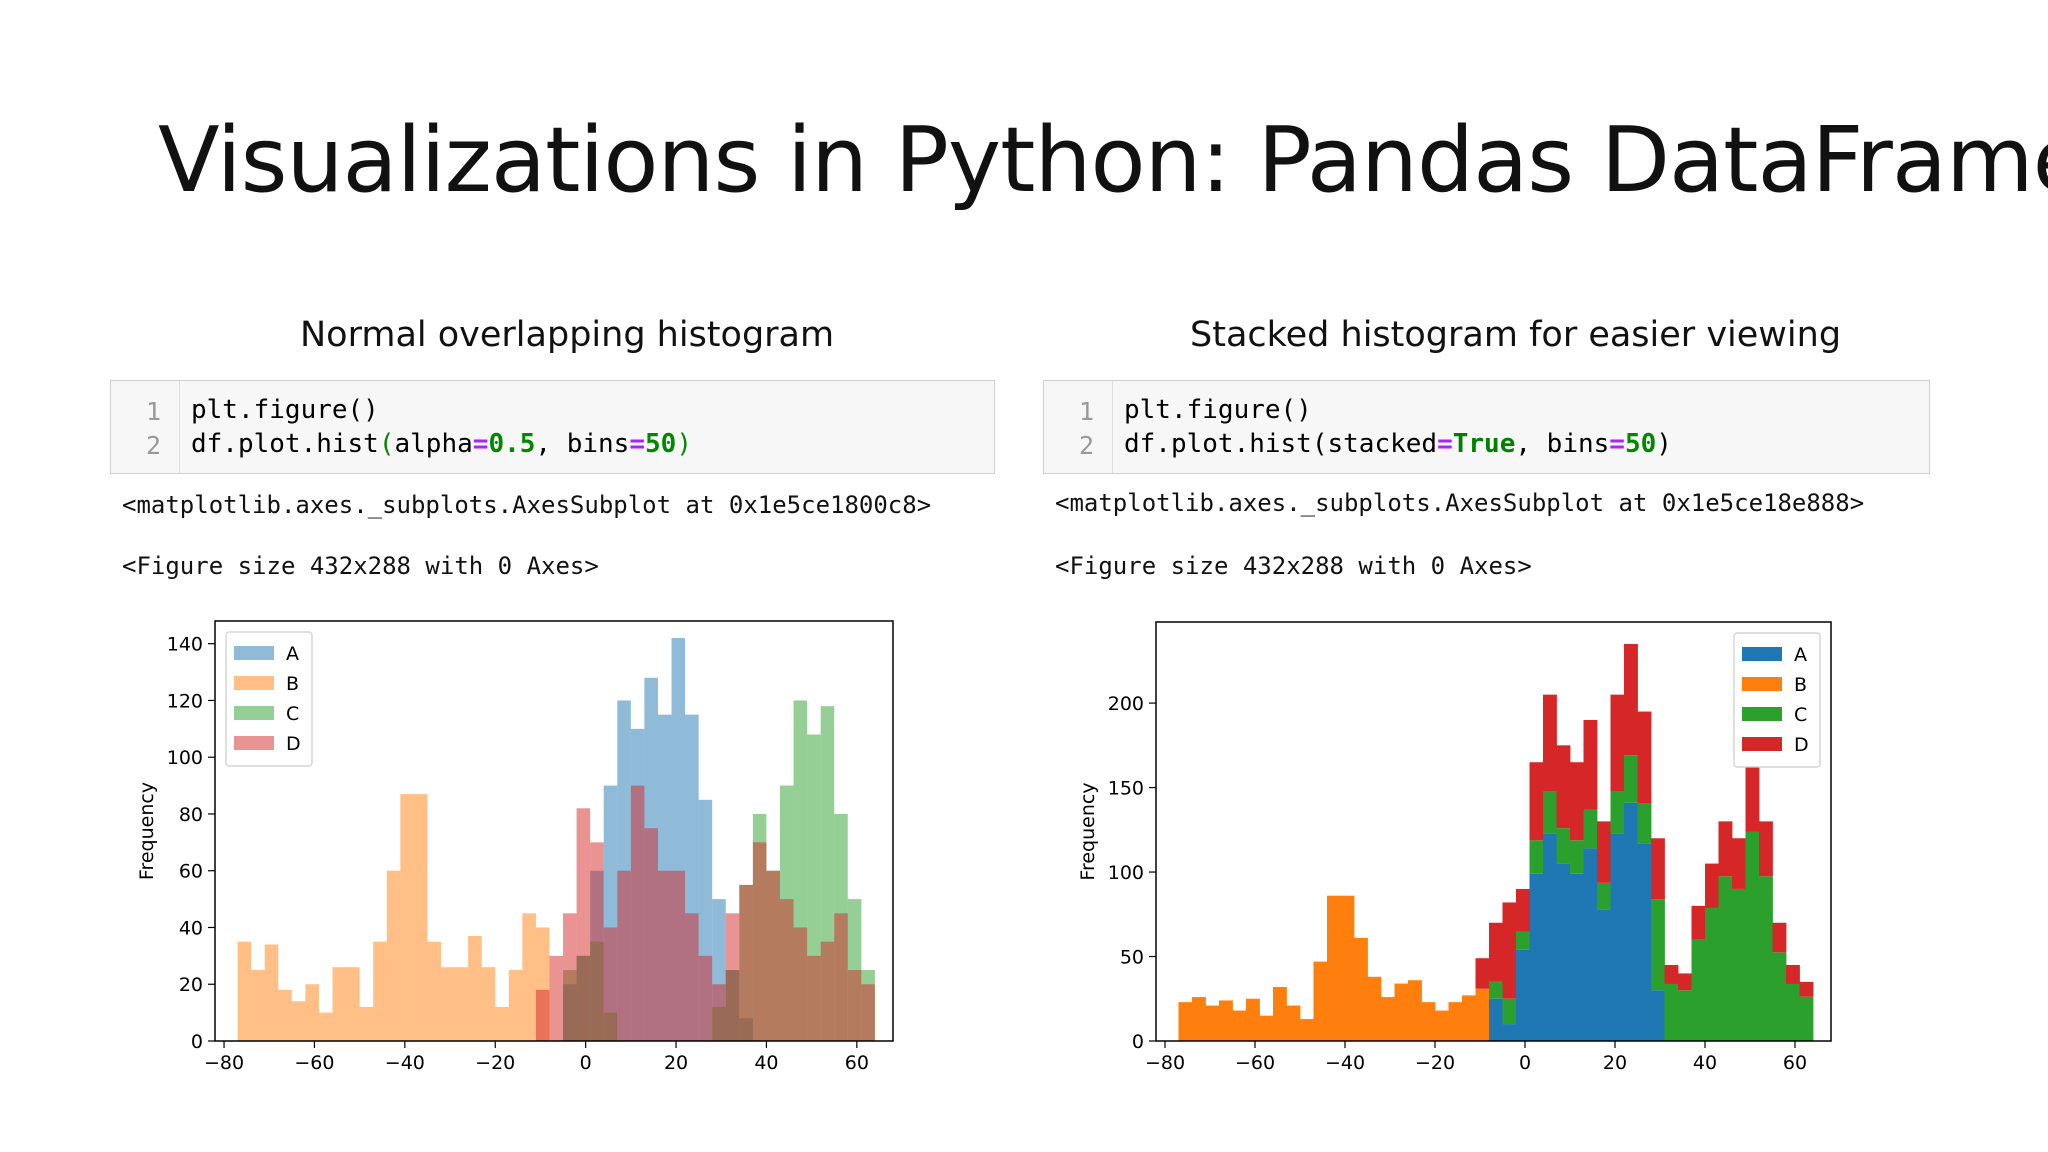  Describe the element at coordinates (1664, 444) in the screenshot. I see `code-paren: )` at that location.